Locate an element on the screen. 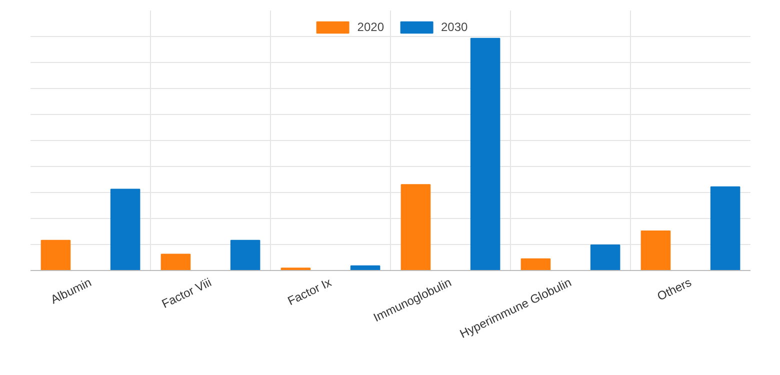 The width and height of the screenshot is (780, 375). legend-label: 2020 is located at coordinates (370, 27).